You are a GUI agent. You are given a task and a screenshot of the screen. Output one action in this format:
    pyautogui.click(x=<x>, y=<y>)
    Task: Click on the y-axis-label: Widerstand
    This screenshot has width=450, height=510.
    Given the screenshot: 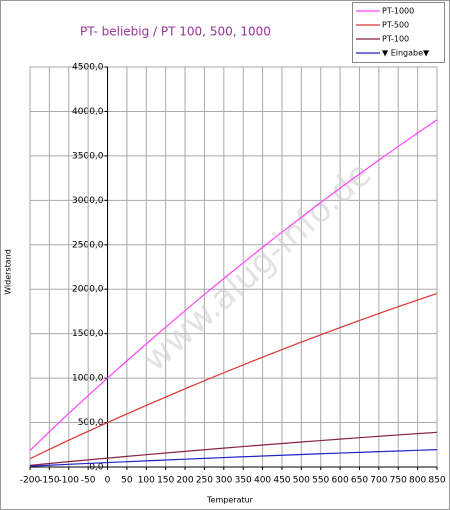 What is the action you would take?
    pyautogui.click(x=8, y=272)
    